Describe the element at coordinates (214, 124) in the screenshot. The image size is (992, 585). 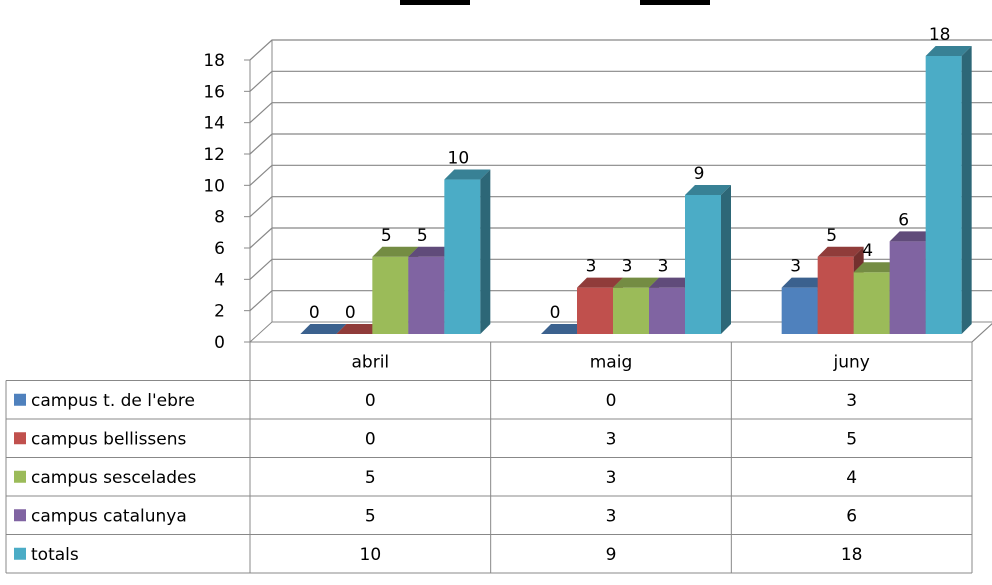
I see `y-tick-label: 14` at that location.